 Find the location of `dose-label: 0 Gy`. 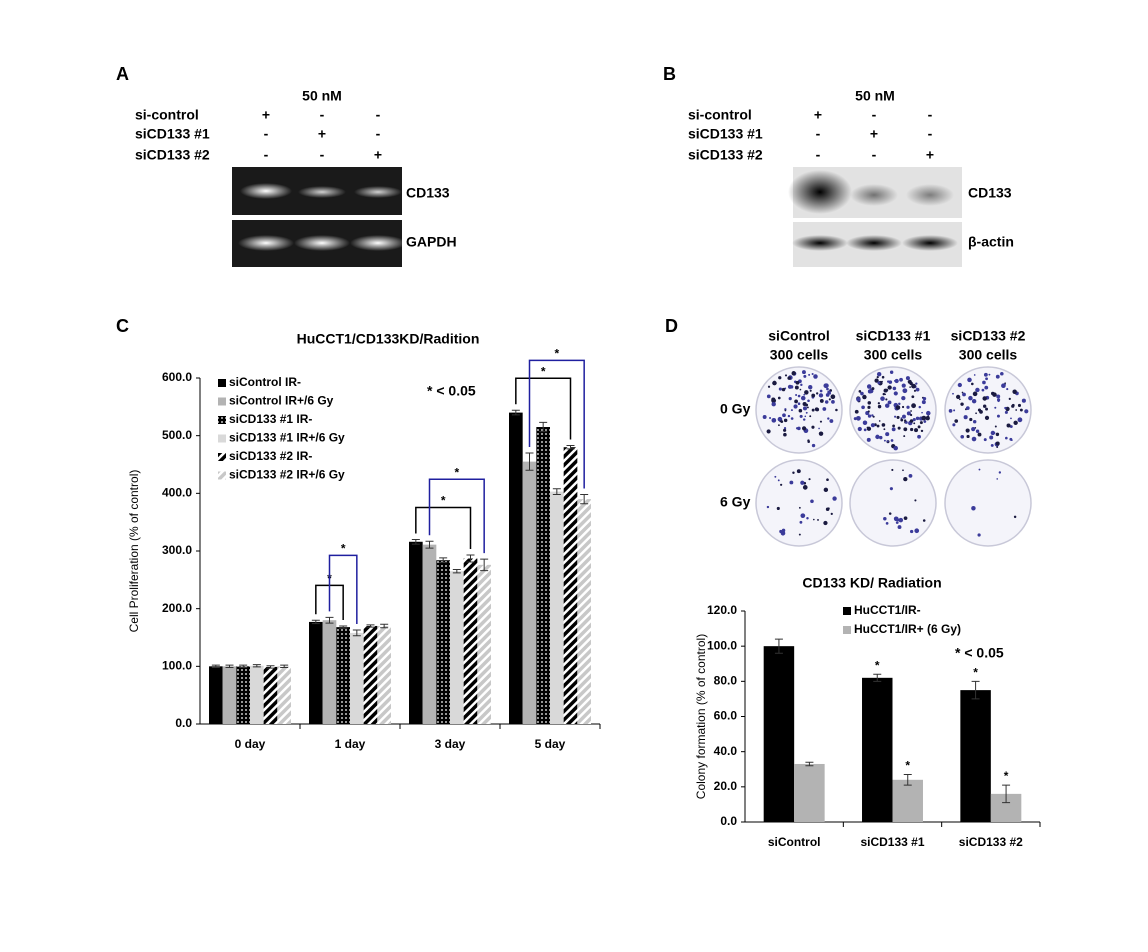

dose-label: 0 Gy is located at coordinates (735, 409).